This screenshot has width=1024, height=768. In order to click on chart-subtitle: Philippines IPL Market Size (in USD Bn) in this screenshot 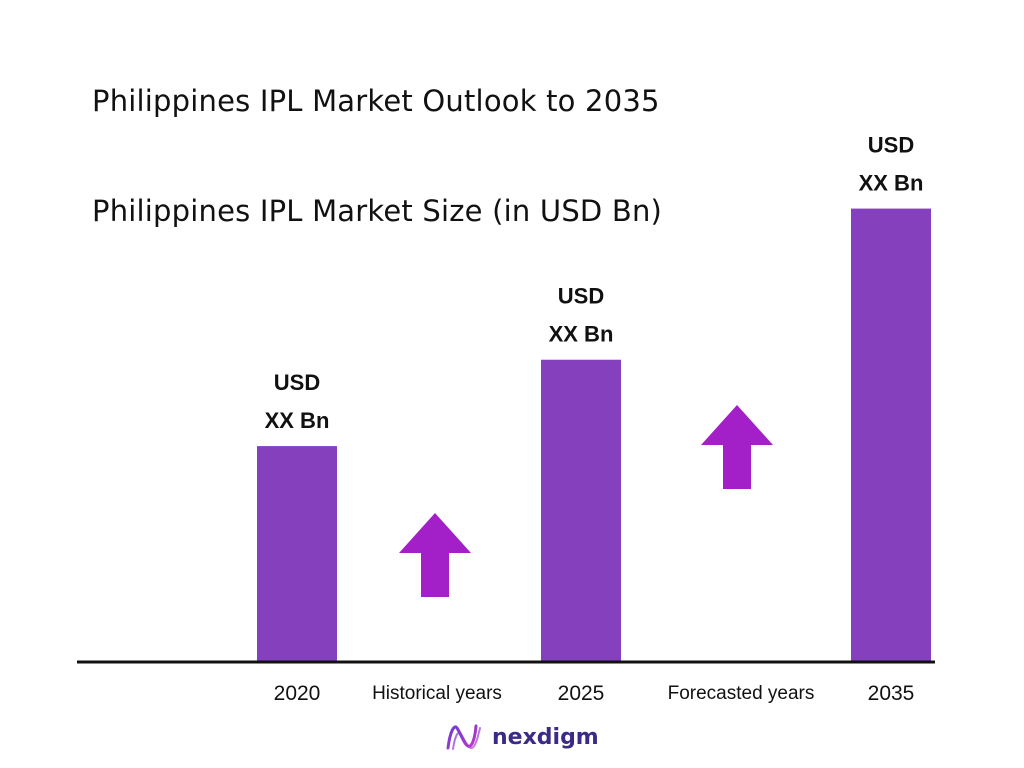, I will do `click(377, 211)`.